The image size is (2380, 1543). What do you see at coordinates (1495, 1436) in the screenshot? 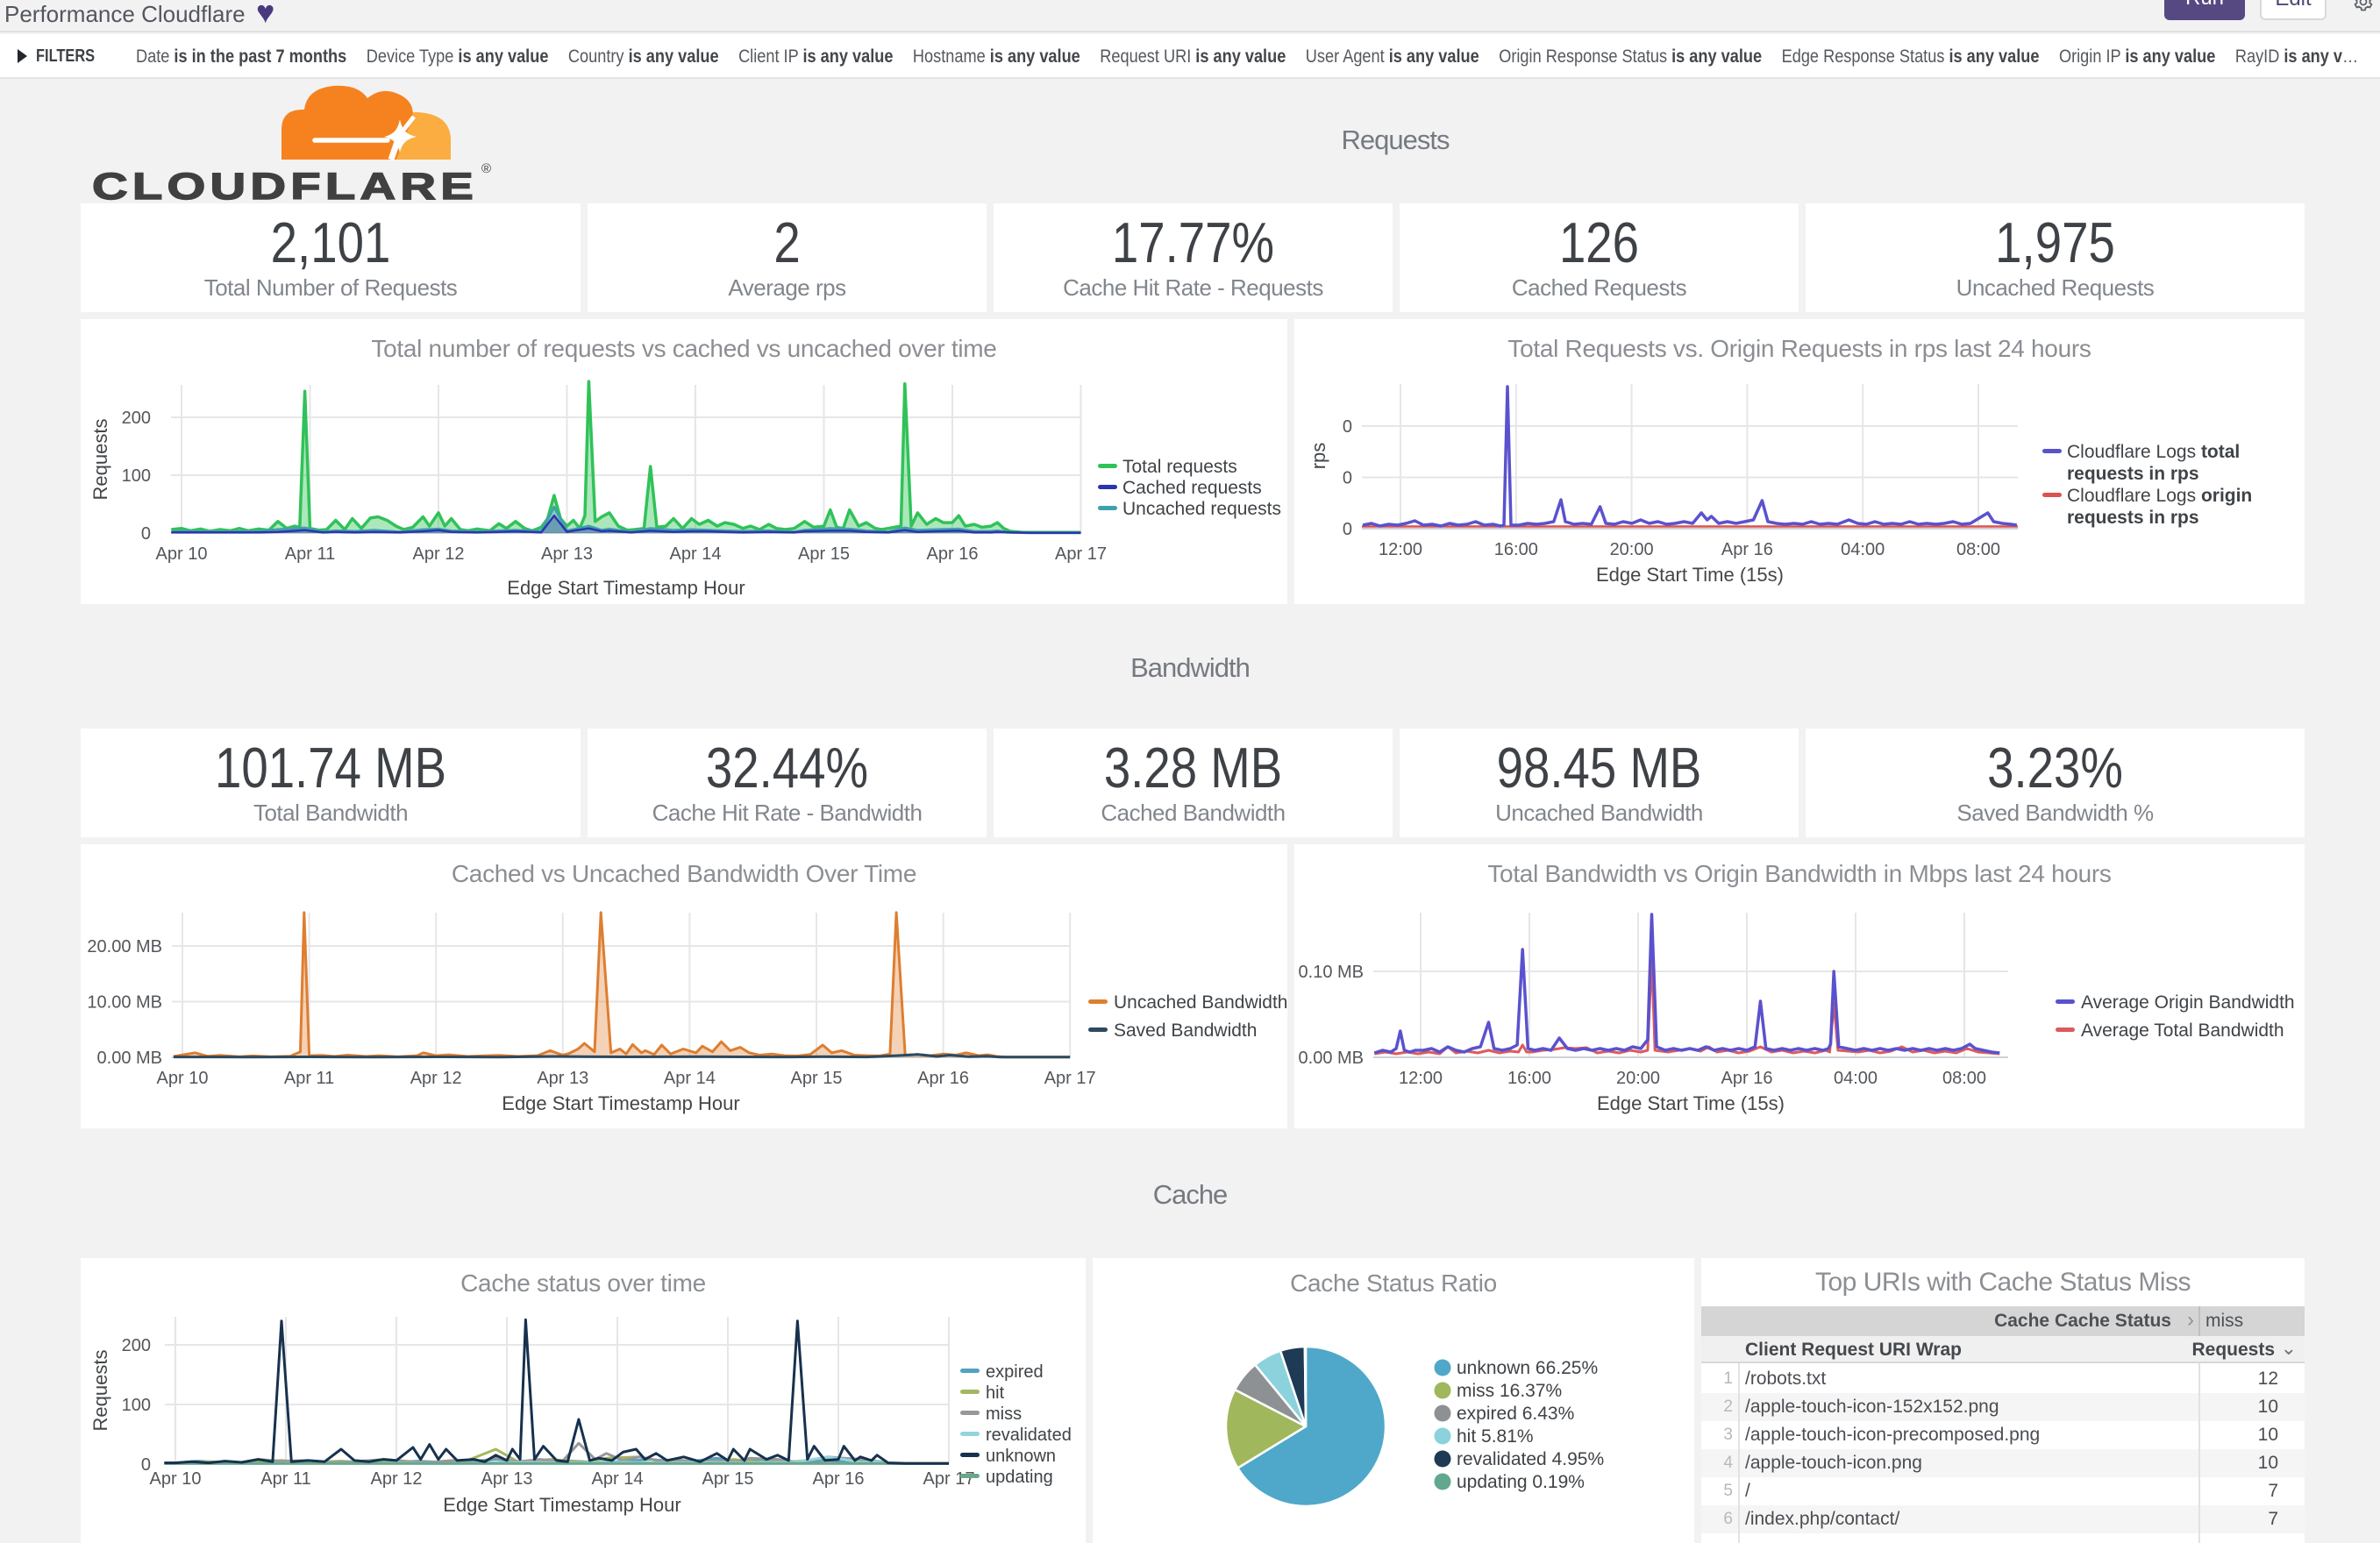
I see `svg-text: hit 5.81%` at bounding box center [1495, 1436].